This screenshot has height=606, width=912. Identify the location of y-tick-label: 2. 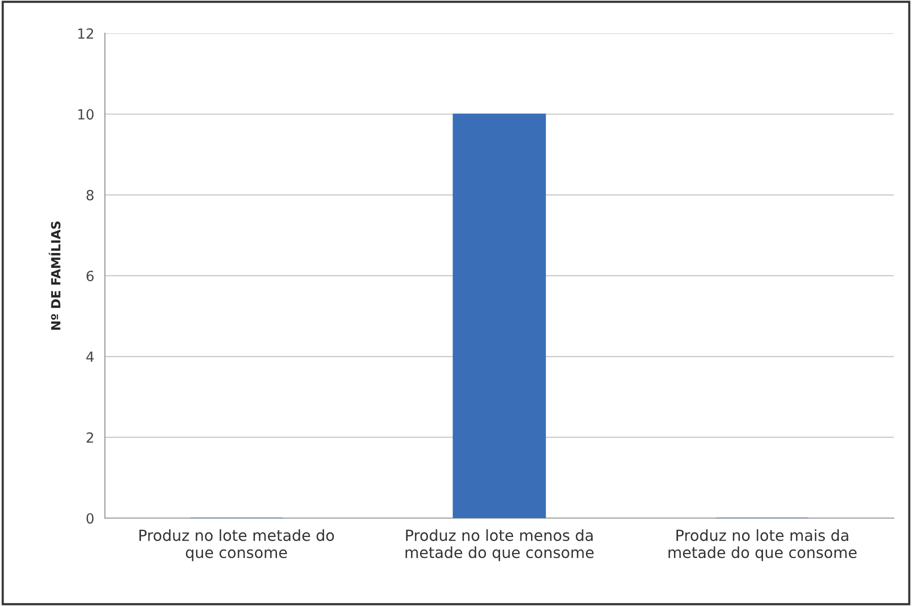
(90, 437).